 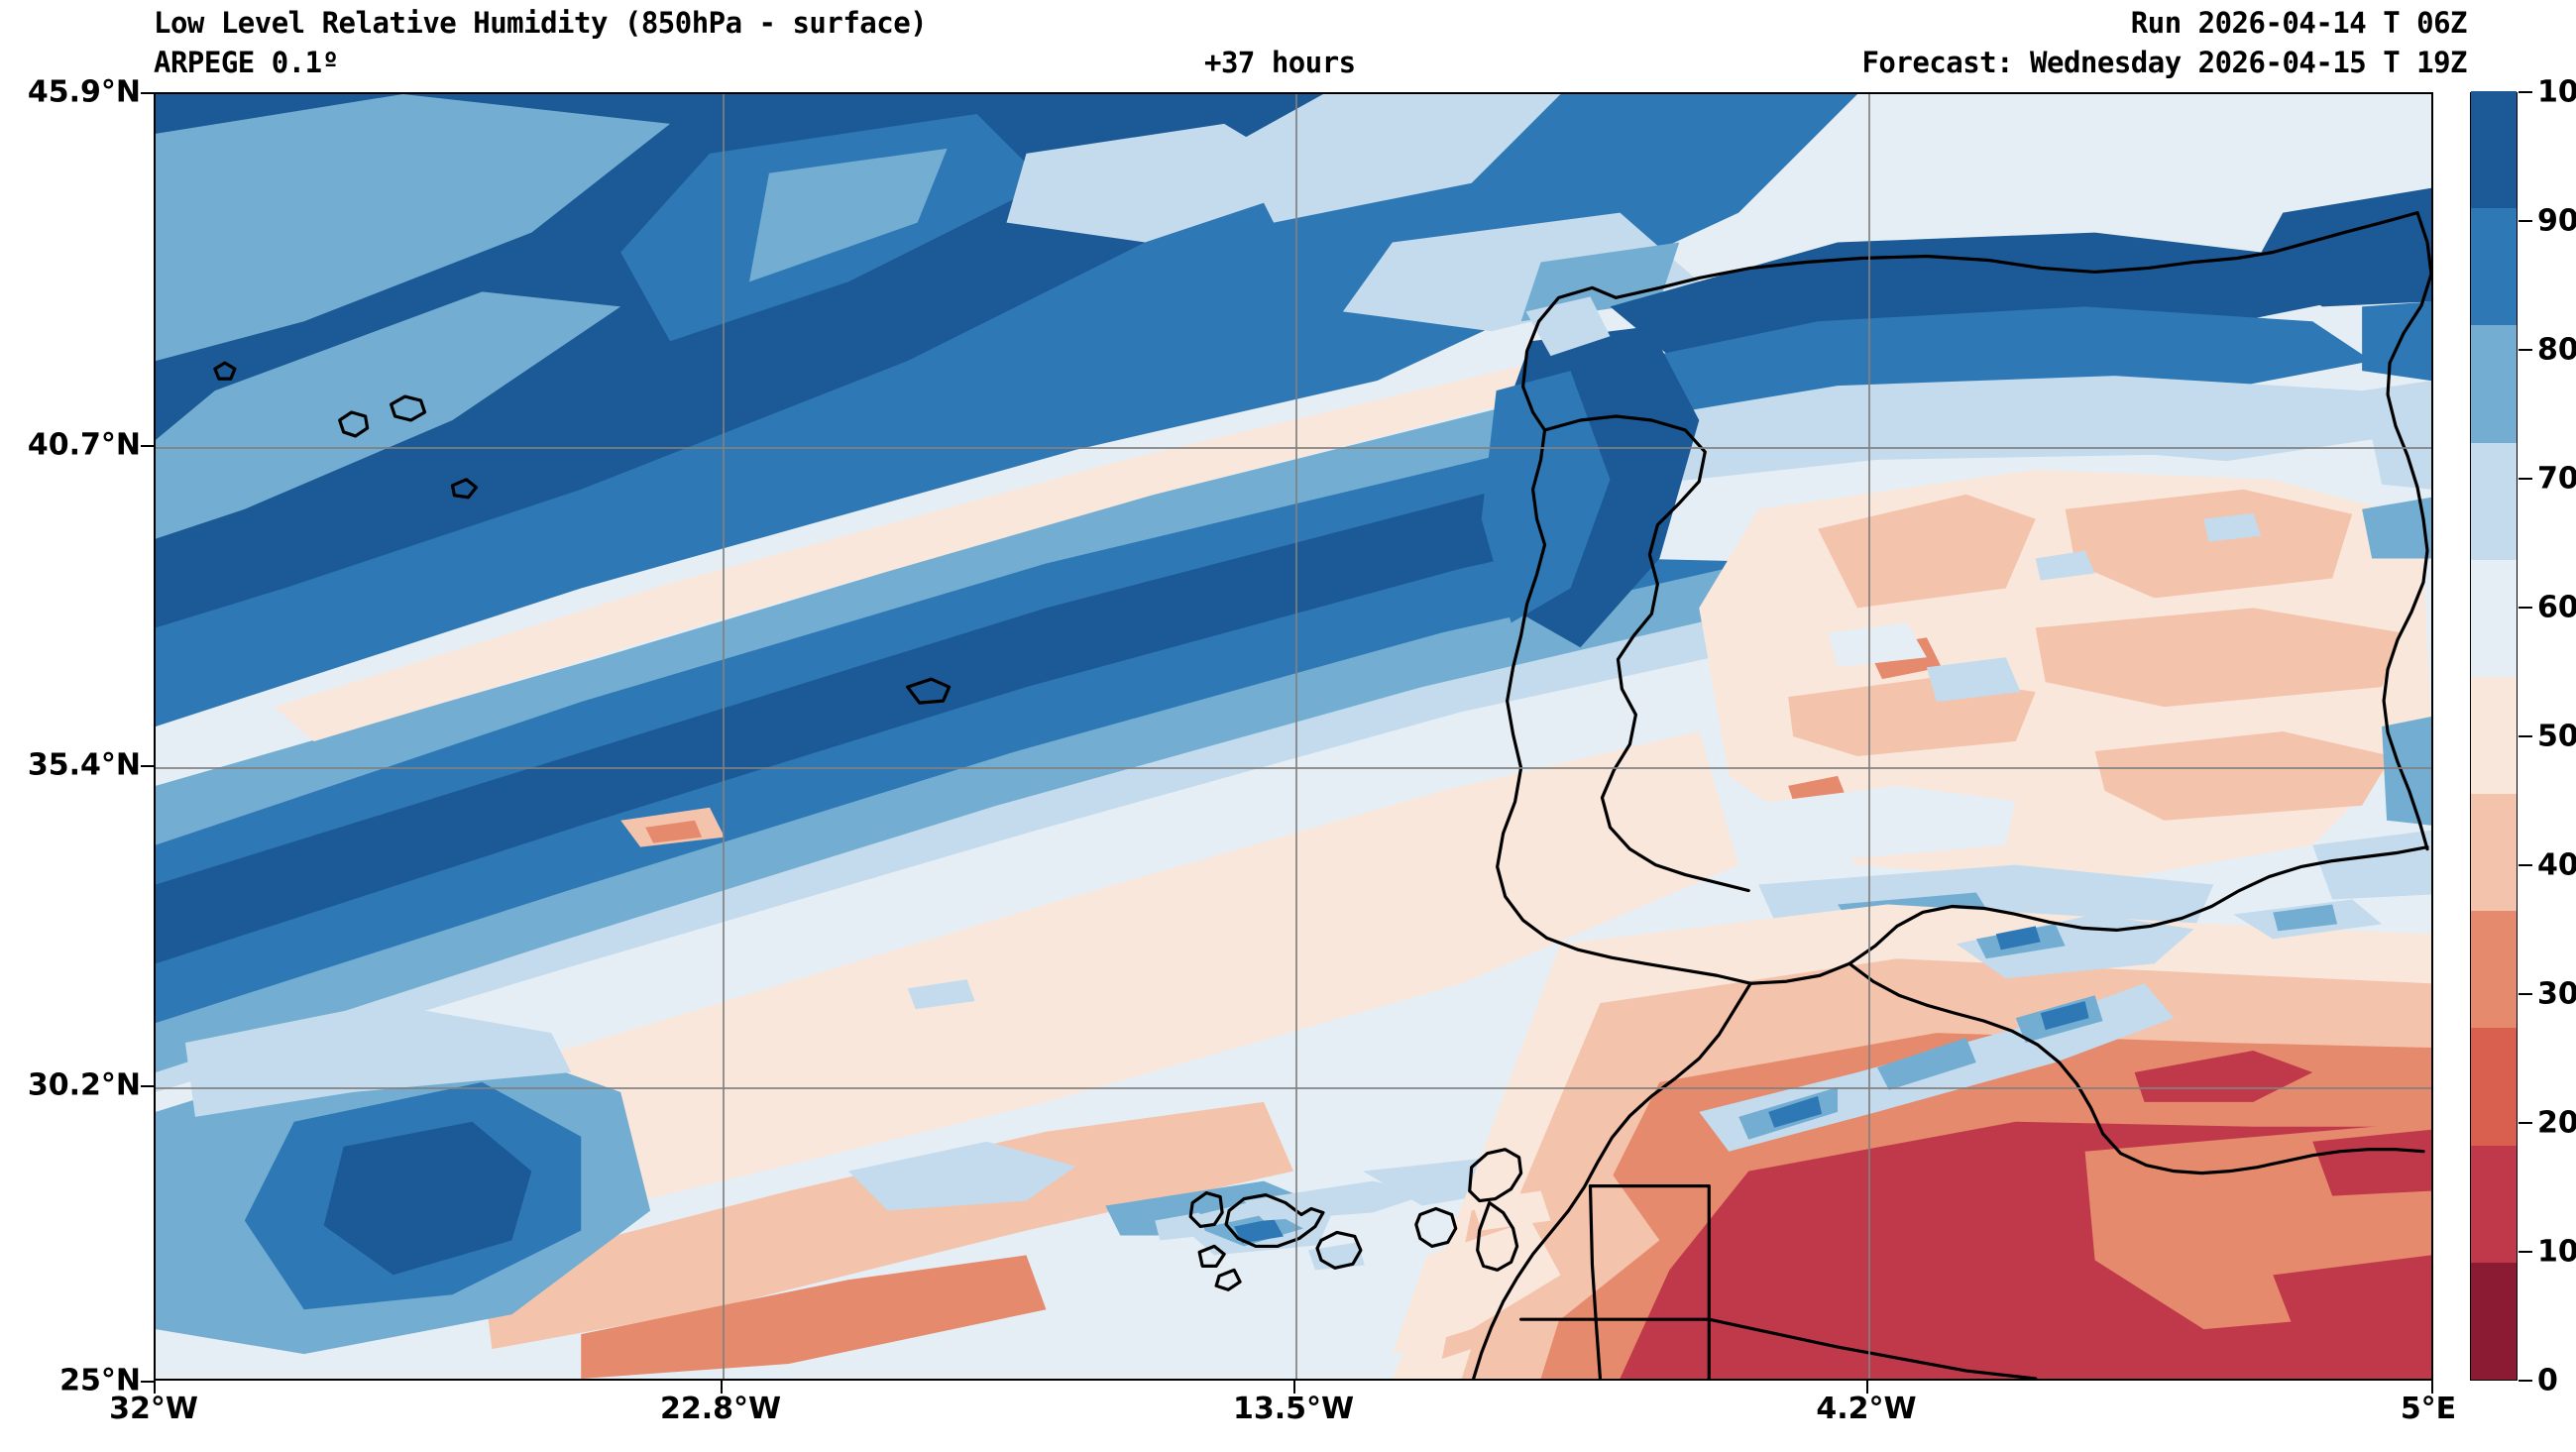 I want to click on y-tick-label: 45.9°N, so click(x=84, y=92).